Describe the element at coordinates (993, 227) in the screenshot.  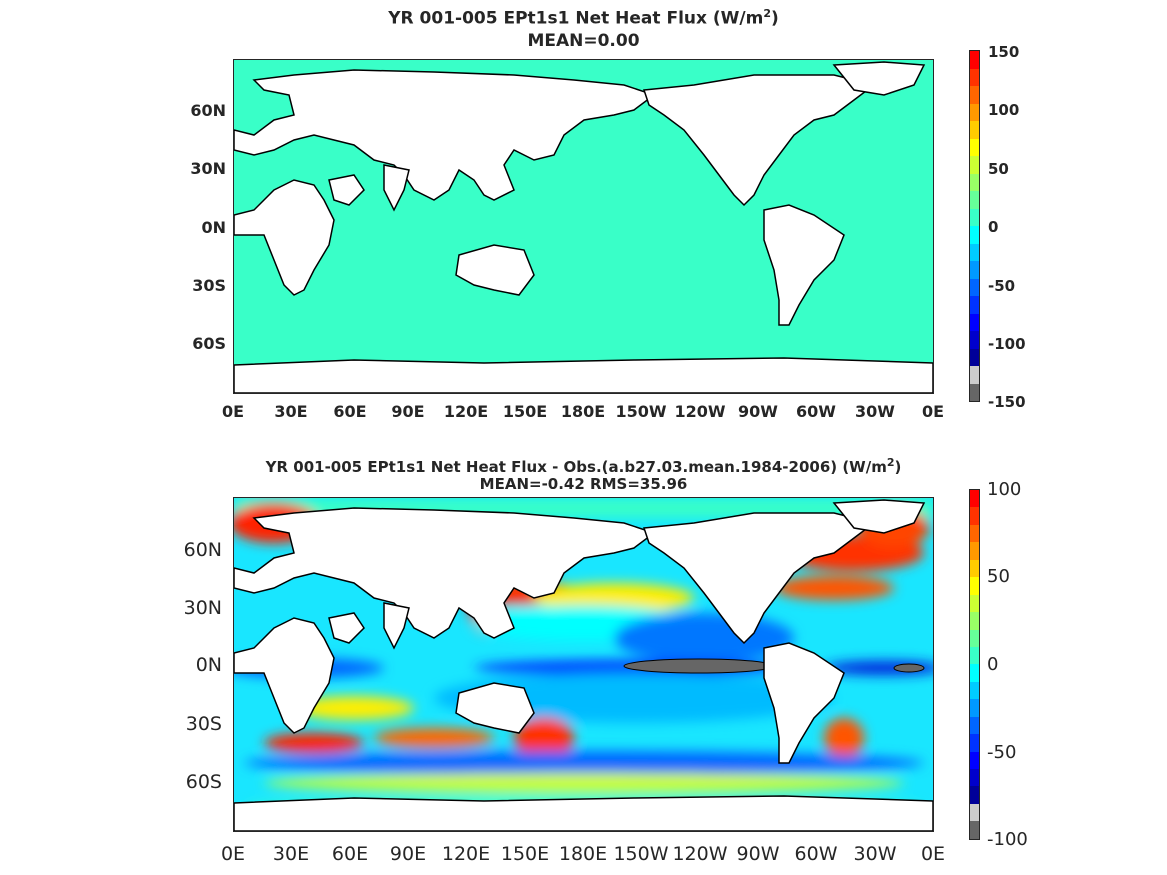
I see `colorbar-label: 0` at that location.